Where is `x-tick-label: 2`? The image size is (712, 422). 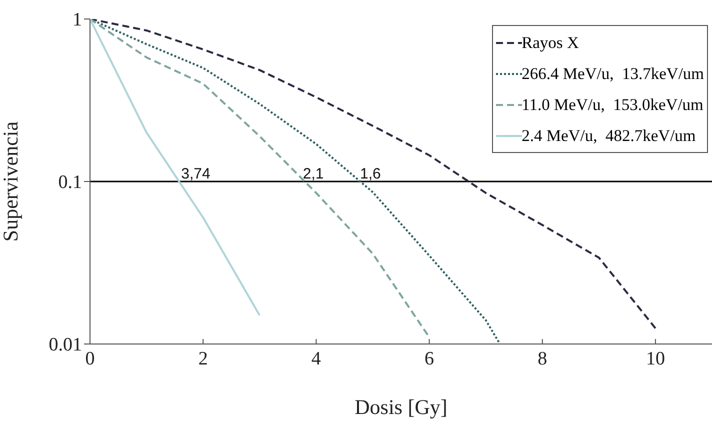
x-tick-label: 2 is located at coordinates (203, 359).